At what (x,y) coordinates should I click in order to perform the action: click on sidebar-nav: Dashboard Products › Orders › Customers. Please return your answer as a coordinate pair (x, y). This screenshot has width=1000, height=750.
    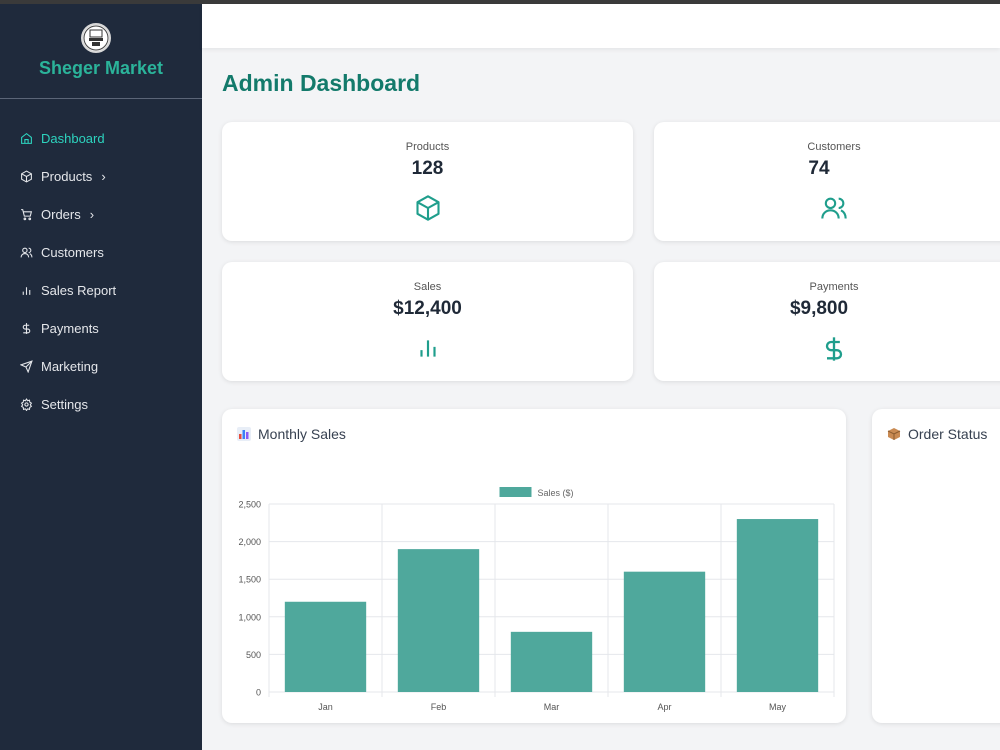
    Looking at the image, I should click on (101, 271).